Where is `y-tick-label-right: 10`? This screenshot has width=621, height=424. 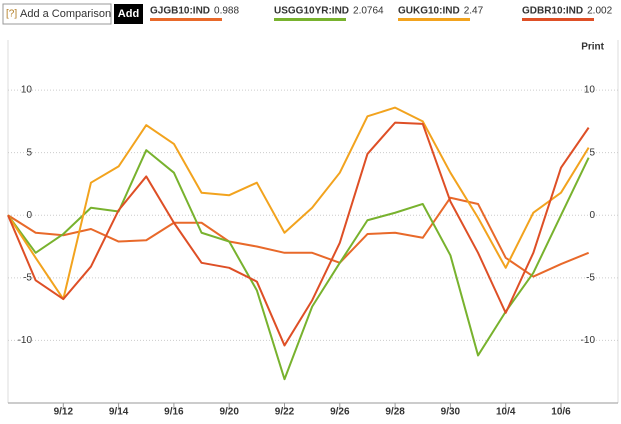
y-tick-label-right: 10 is located at coordinates (590, 90).